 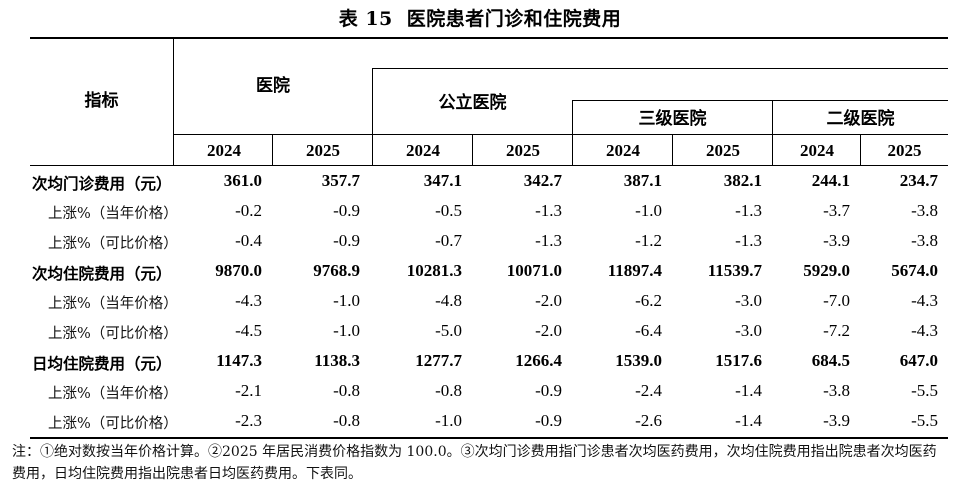 What do you see at coordinates (734, 270) in the screenshot?
I see `table-cell: 11539.7` at bounding box center [734, 270].